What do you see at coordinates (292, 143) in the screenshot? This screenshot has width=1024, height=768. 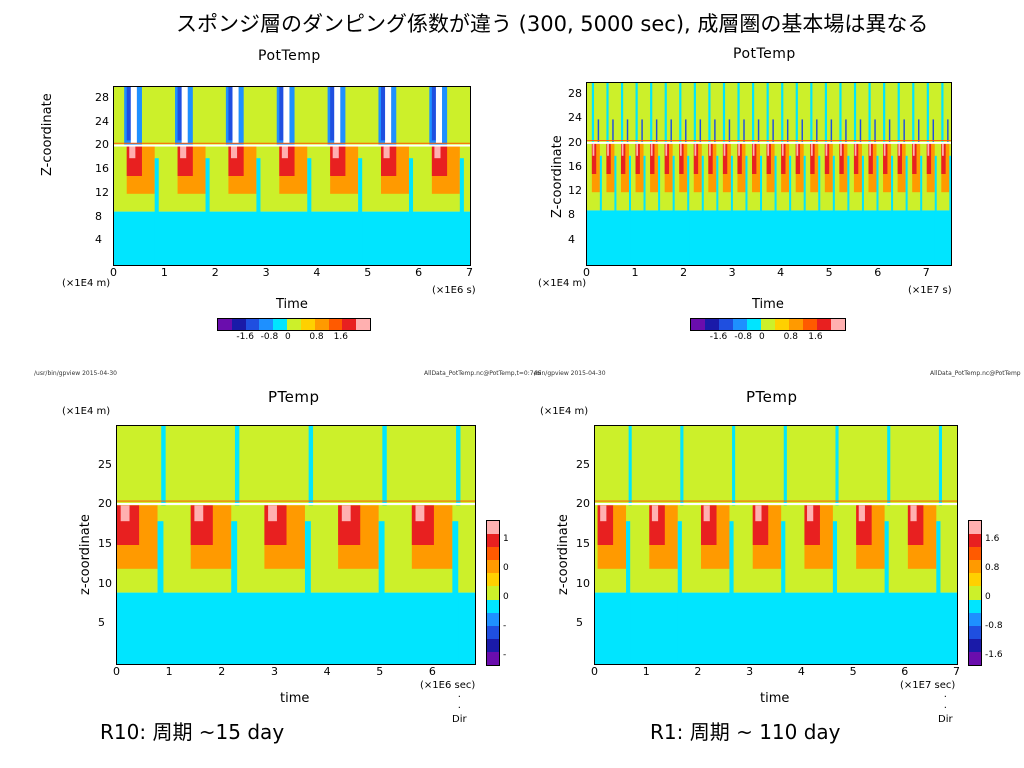 I see `tropopause-warm` at bounding box center [292, 143].